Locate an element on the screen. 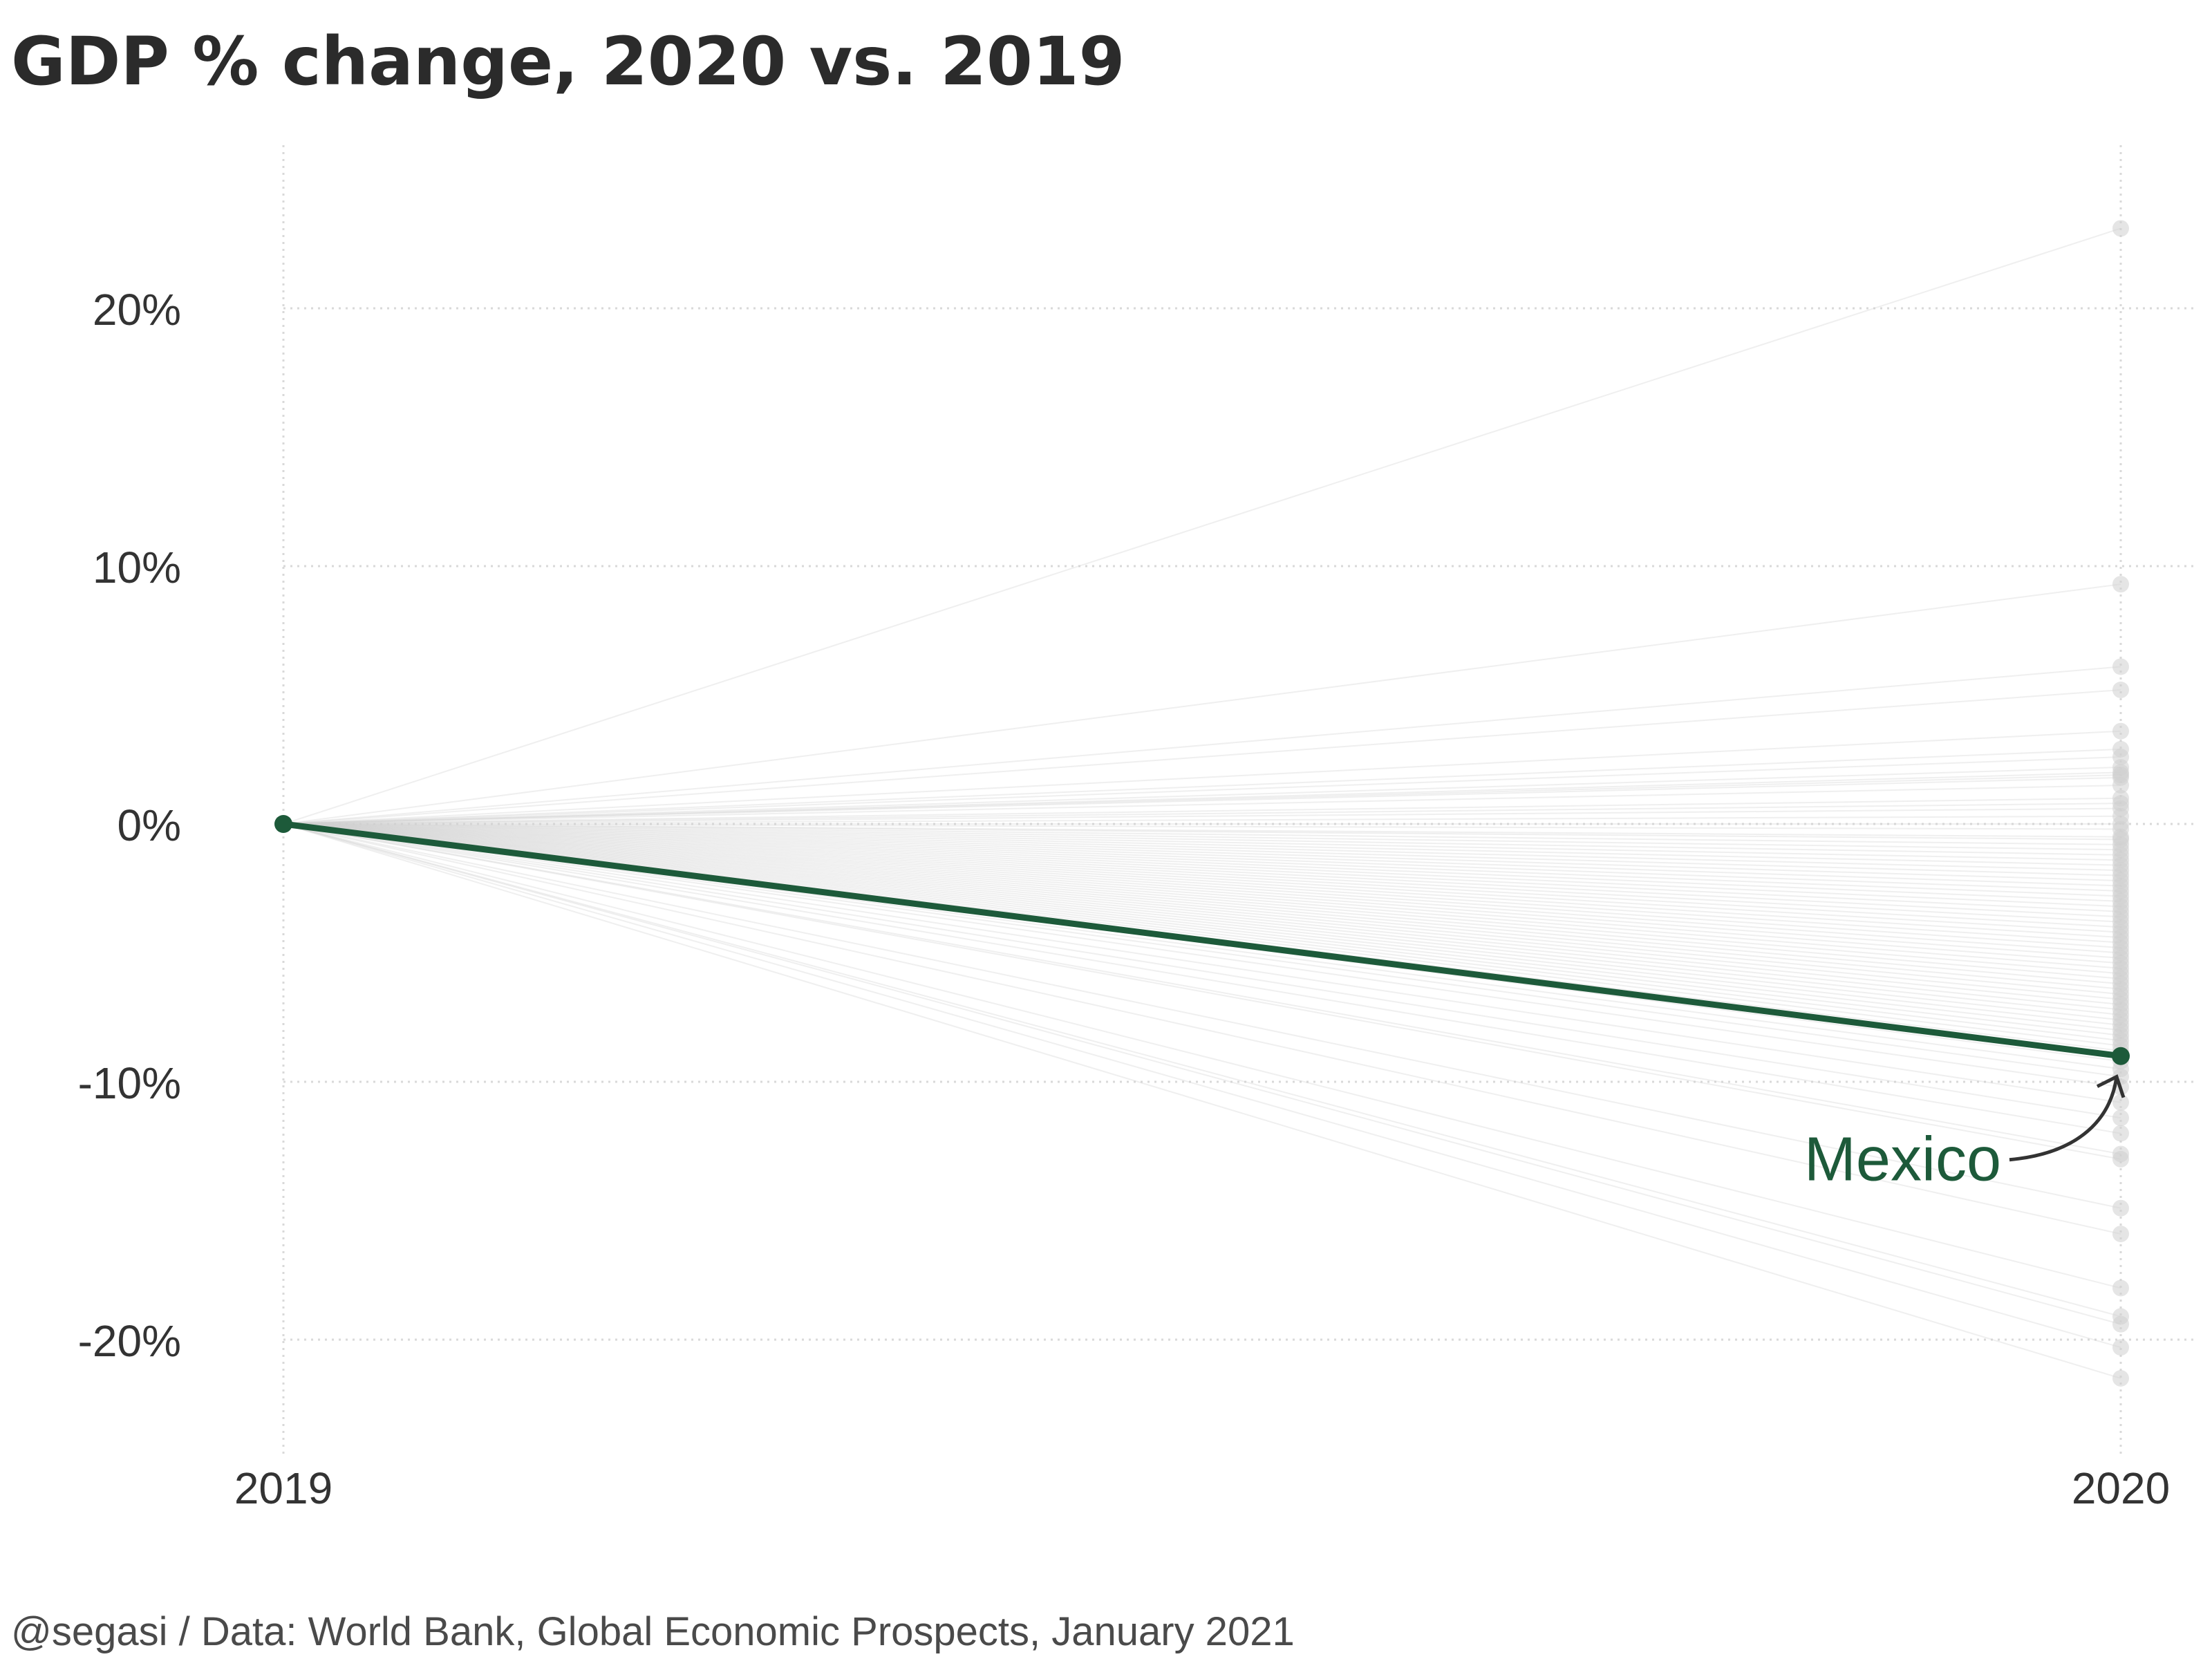 The image size is (2212, 1659). background-series-points is located at coordinates (2121, 803).